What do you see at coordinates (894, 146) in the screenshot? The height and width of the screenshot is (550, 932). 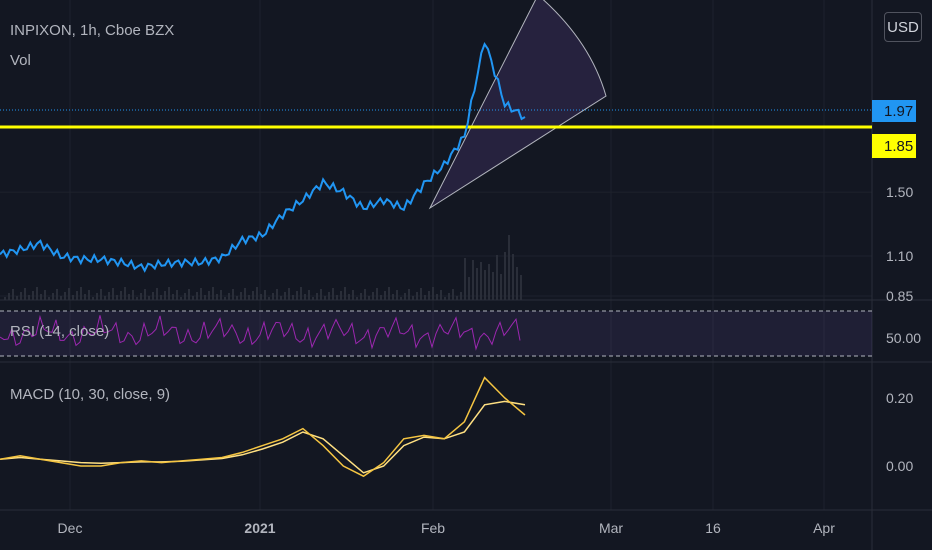 I see `level-price-tag` at bounding box center [894, 146].